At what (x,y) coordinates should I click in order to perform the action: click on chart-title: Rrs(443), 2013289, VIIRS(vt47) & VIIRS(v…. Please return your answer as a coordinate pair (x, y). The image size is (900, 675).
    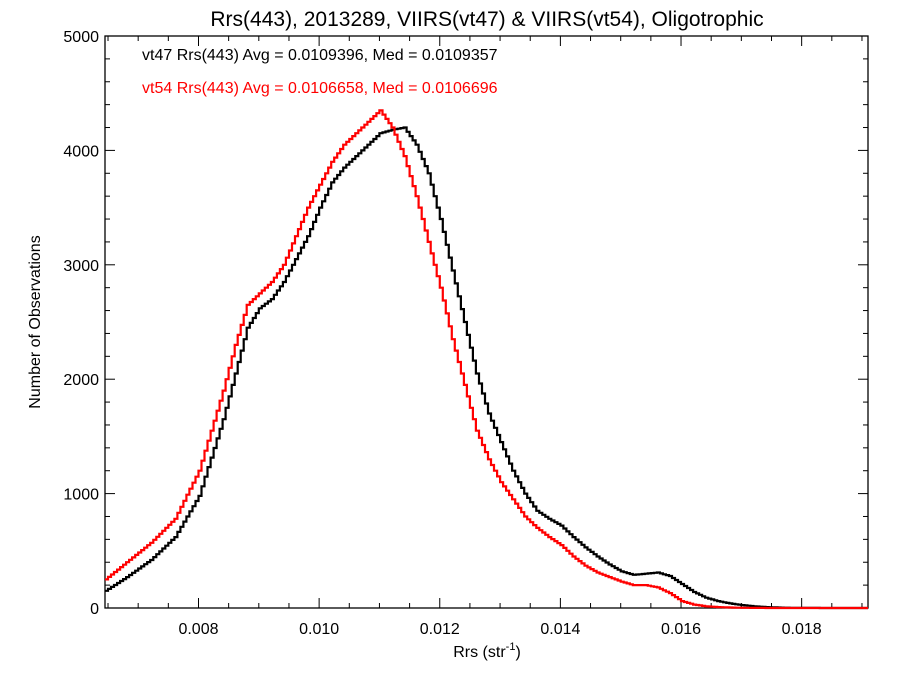
    Looking at the image, I should click on (486, 19).